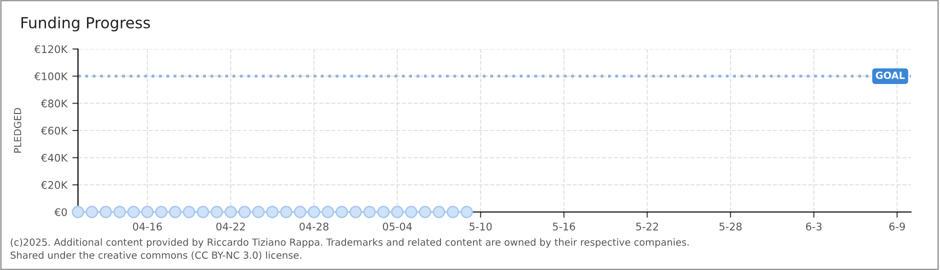  I want to click on x-tick-label: 6-3, so click(814, 226).